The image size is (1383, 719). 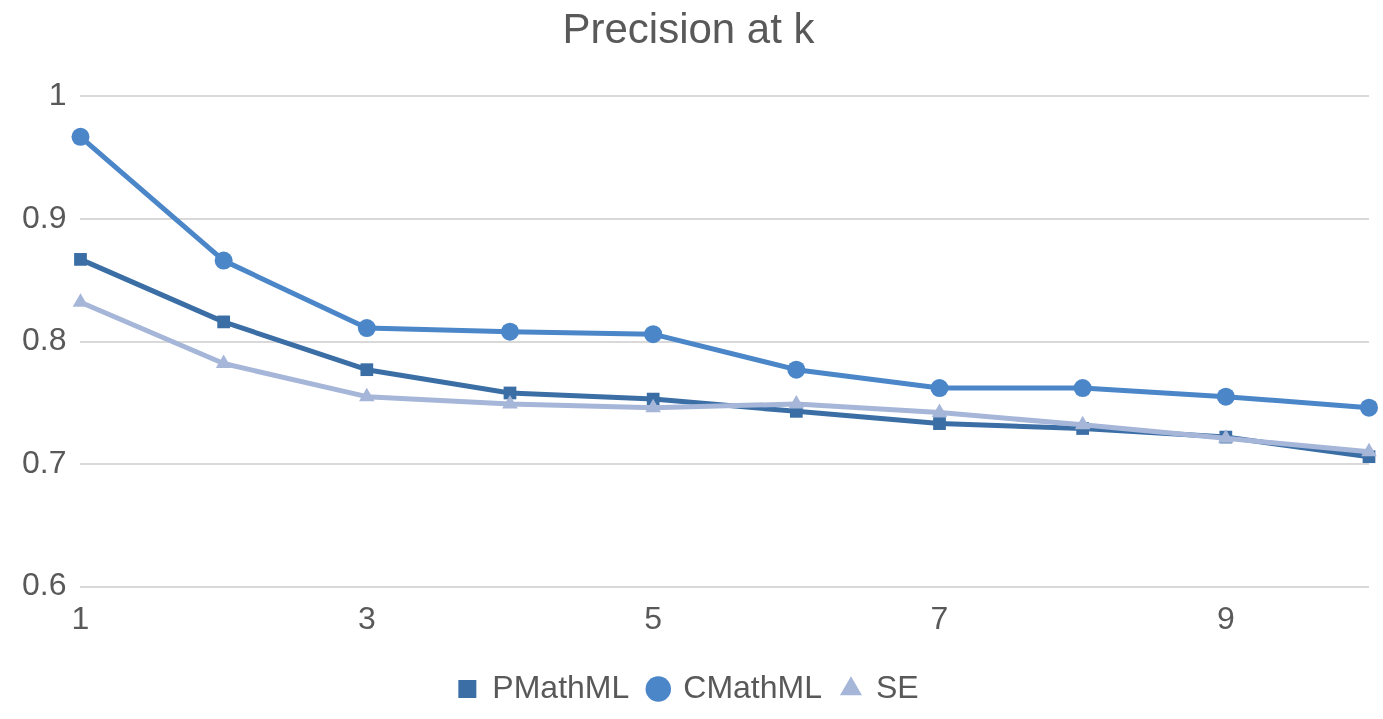 What do you see at coordinates (897, 686) in the screenshot?
I see `legend-label: SE` at bounding box center [897, 686].